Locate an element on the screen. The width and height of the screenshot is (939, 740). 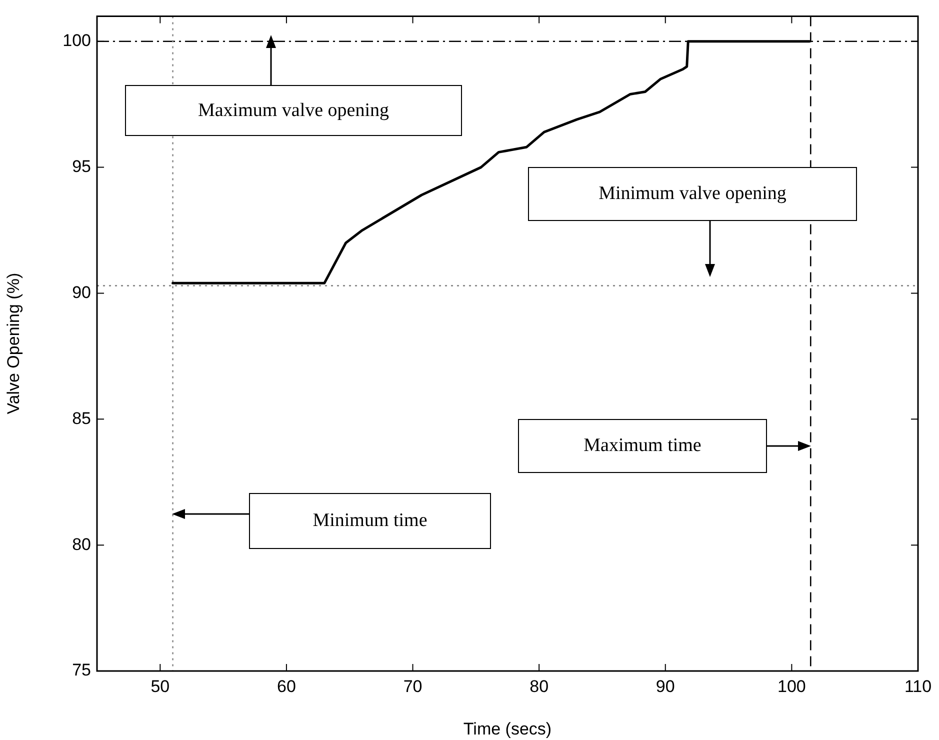
y-tick-label: 75 is located at coordinates (81, 670).